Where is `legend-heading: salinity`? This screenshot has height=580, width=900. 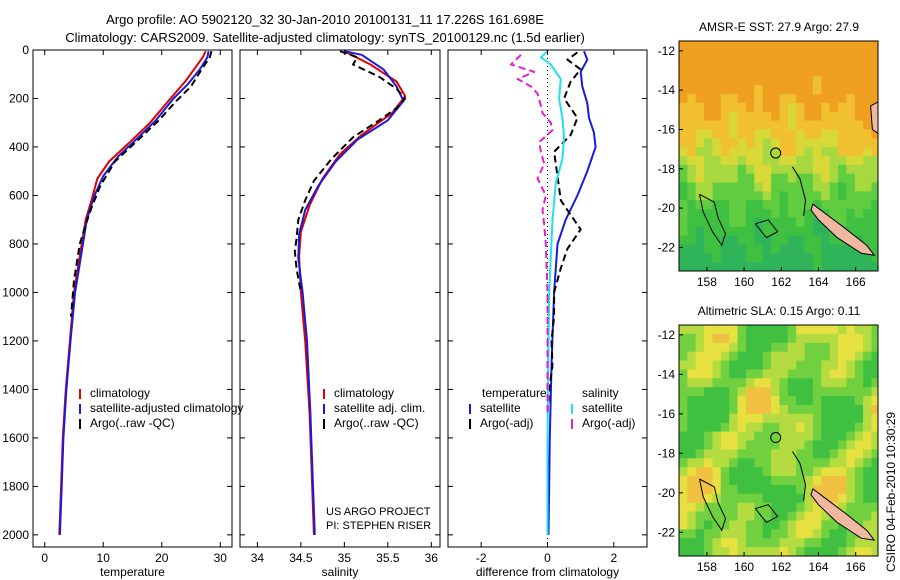 legend-heading: salinity is located at coordinates (600, 393).